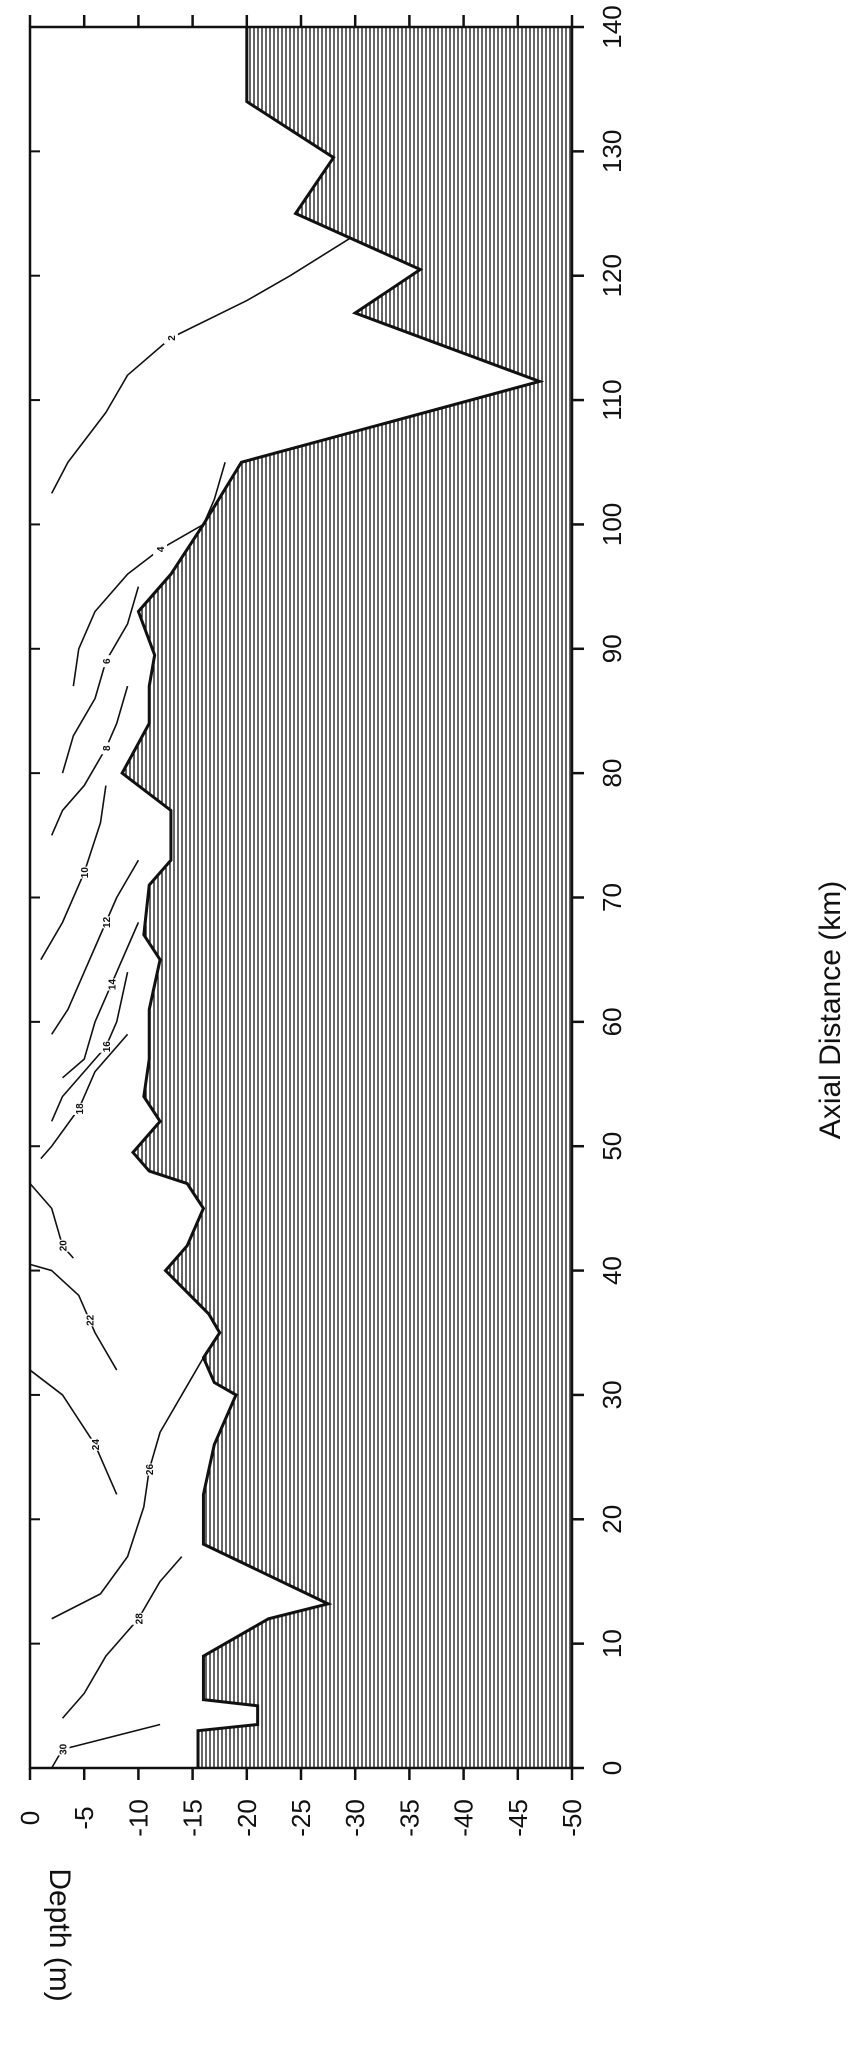 Image resolution: width=860 pixels, height=2053 pixels. Describe the element at coordinates (612, 897) in the screenshot. I see `x-tick-label: 70` at that location.